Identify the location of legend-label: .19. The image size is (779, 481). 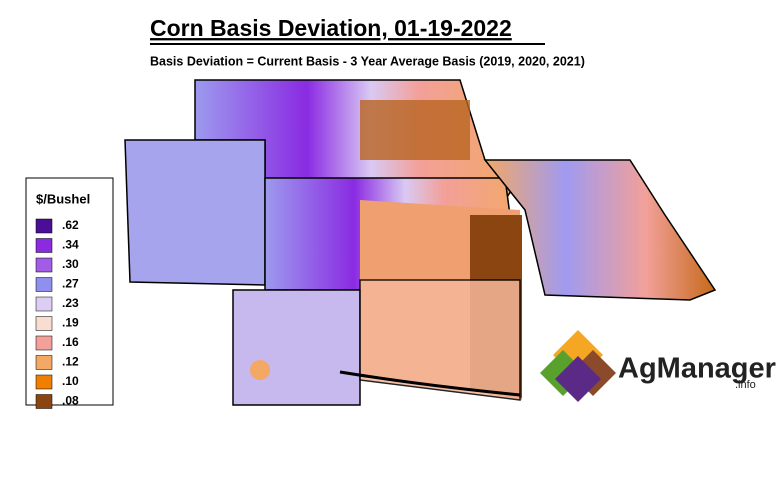
(70, 323).